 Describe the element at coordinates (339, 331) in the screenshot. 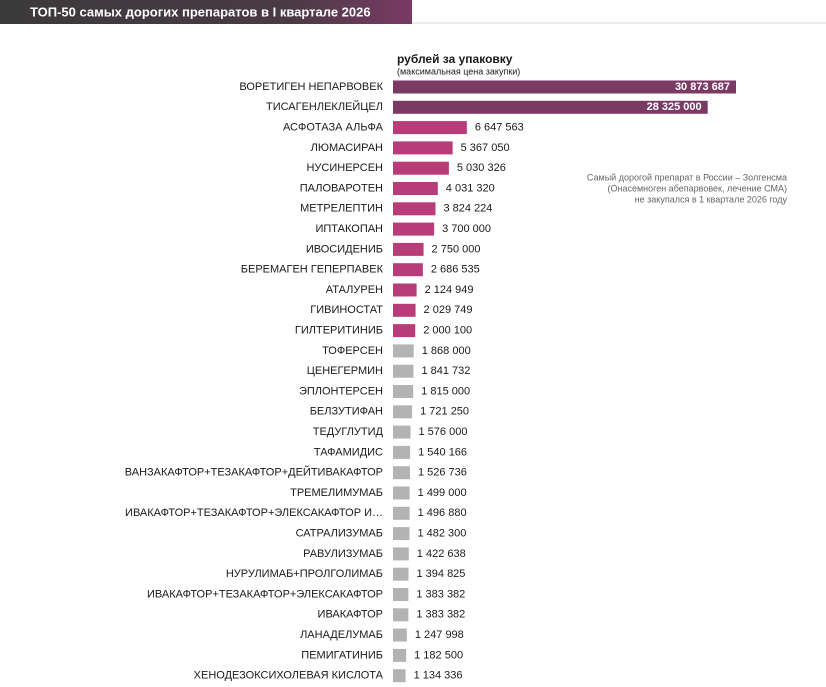

I see `category-label: ГИЛТЕРИТИНИБ` at that location.